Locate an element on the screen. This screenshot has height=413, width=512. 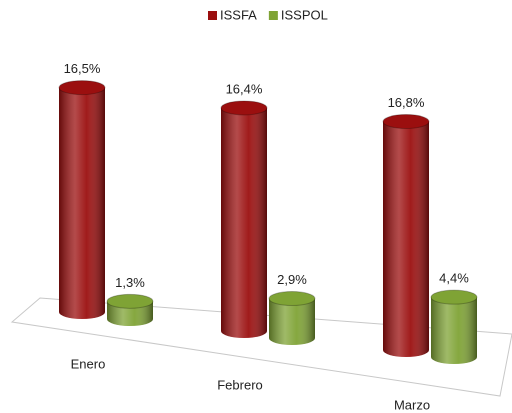
x-tick-label: Enero is located at coordinates (88, 363).